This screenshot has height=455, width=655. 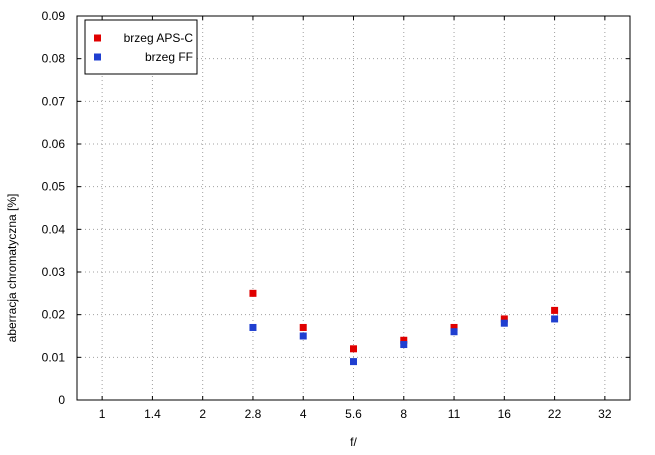 What do you see at coordinates (54, 272) in the screenshot?
I see `y-tick-label: 0.03` at bounding box center [54, 272].